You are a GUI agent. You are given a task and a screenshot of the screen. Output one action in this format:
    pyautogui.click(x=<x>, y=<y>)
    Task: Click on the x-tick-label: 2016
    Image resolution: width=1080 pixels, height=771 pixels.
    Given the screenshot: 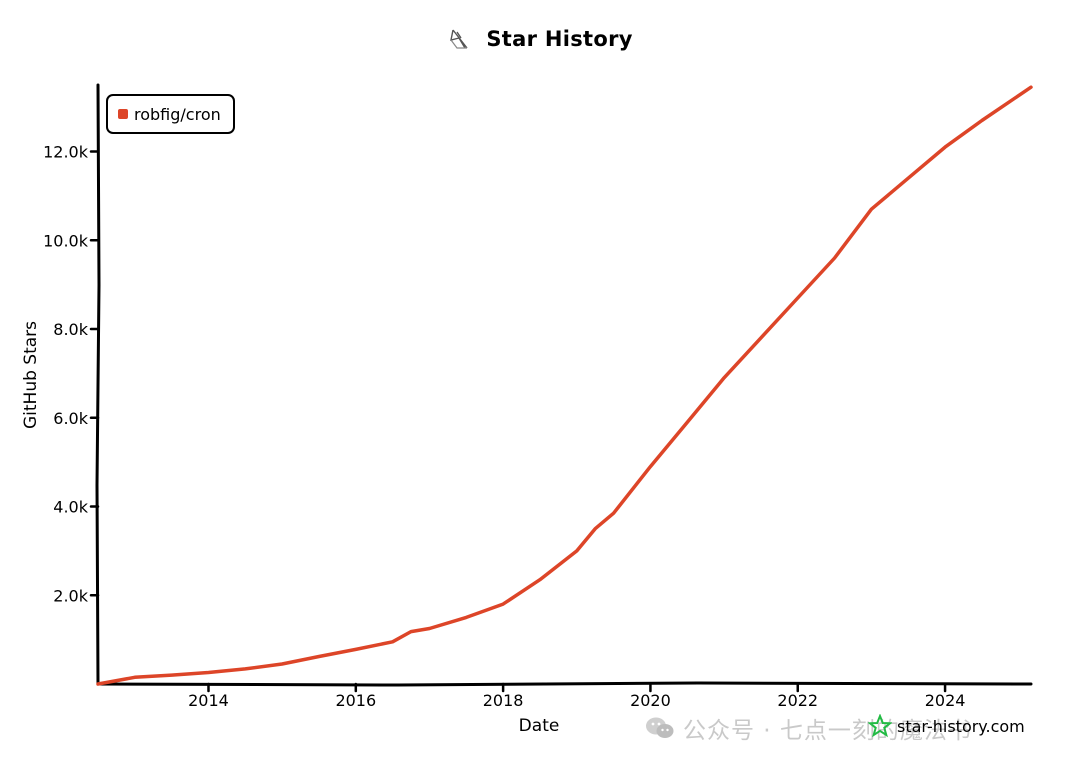 What is the action you would take?
    pyautogui.click(x=355, y=700)
    